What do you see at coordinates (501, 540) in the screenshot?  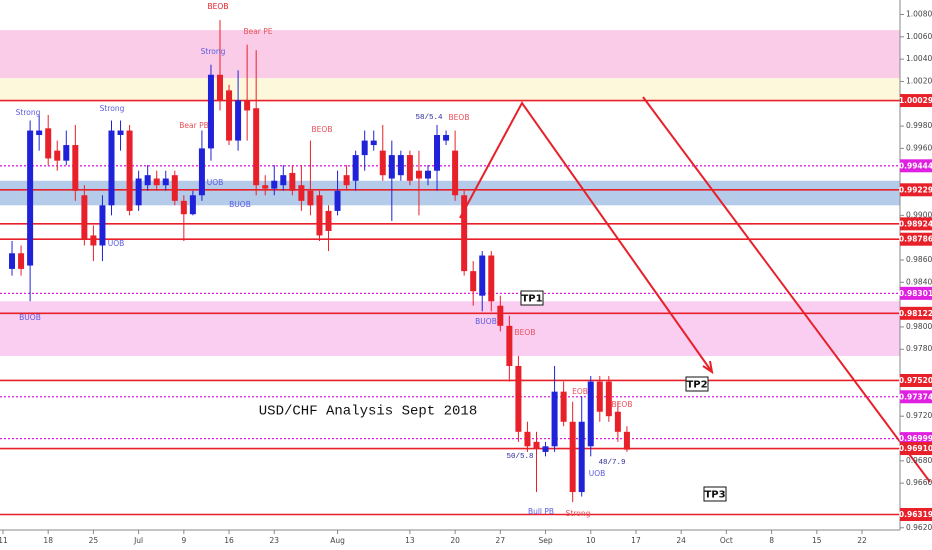 I see `x-tick-label: 27` at bounding box center [501, 540].